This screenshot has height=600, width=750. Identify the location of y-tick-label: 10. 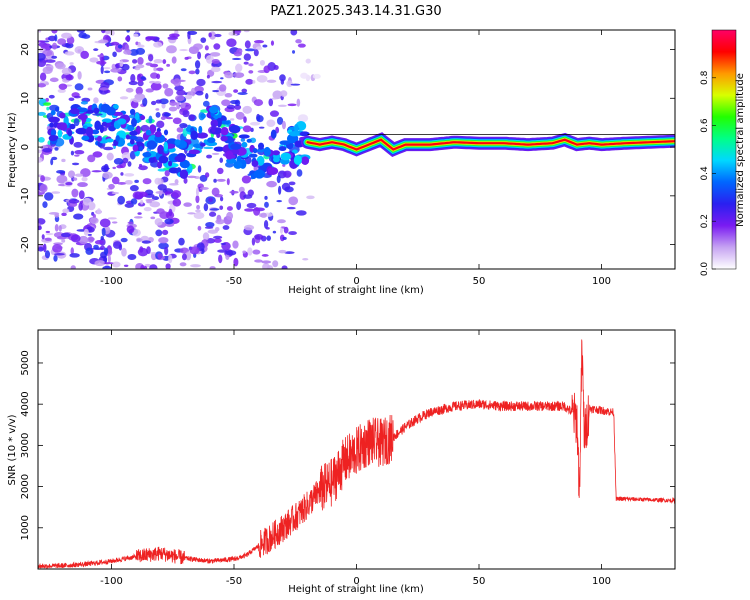
(25, 98).